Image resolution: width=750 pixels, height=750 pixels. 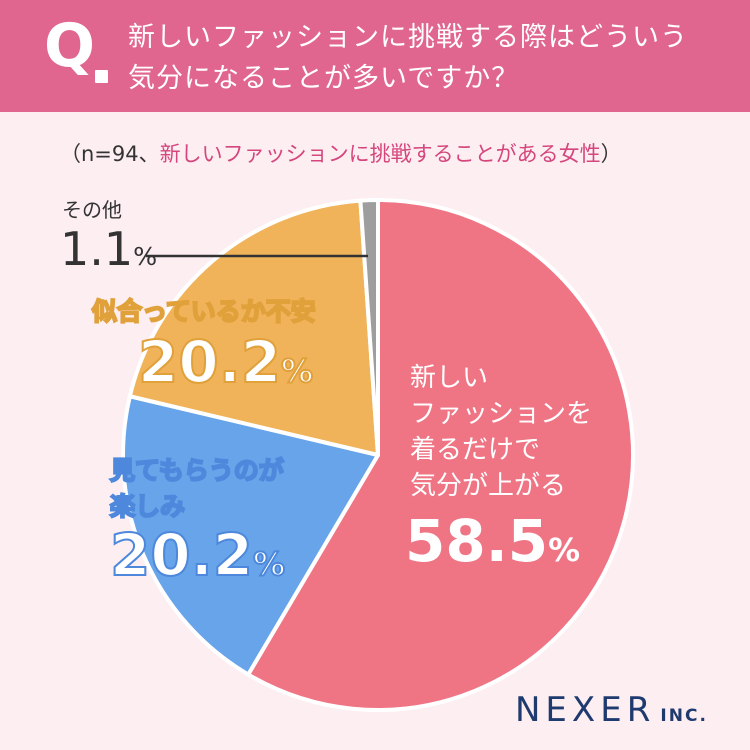 I want to click on anxious-value-number: 20.2, so click(x=209, y=362).